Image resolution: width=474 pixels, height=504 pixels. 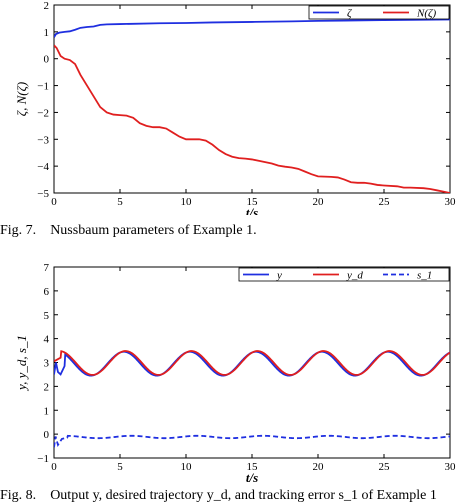 I want to click on figure-8-caption-label: Fig. 8., so click(x=18, y=495).